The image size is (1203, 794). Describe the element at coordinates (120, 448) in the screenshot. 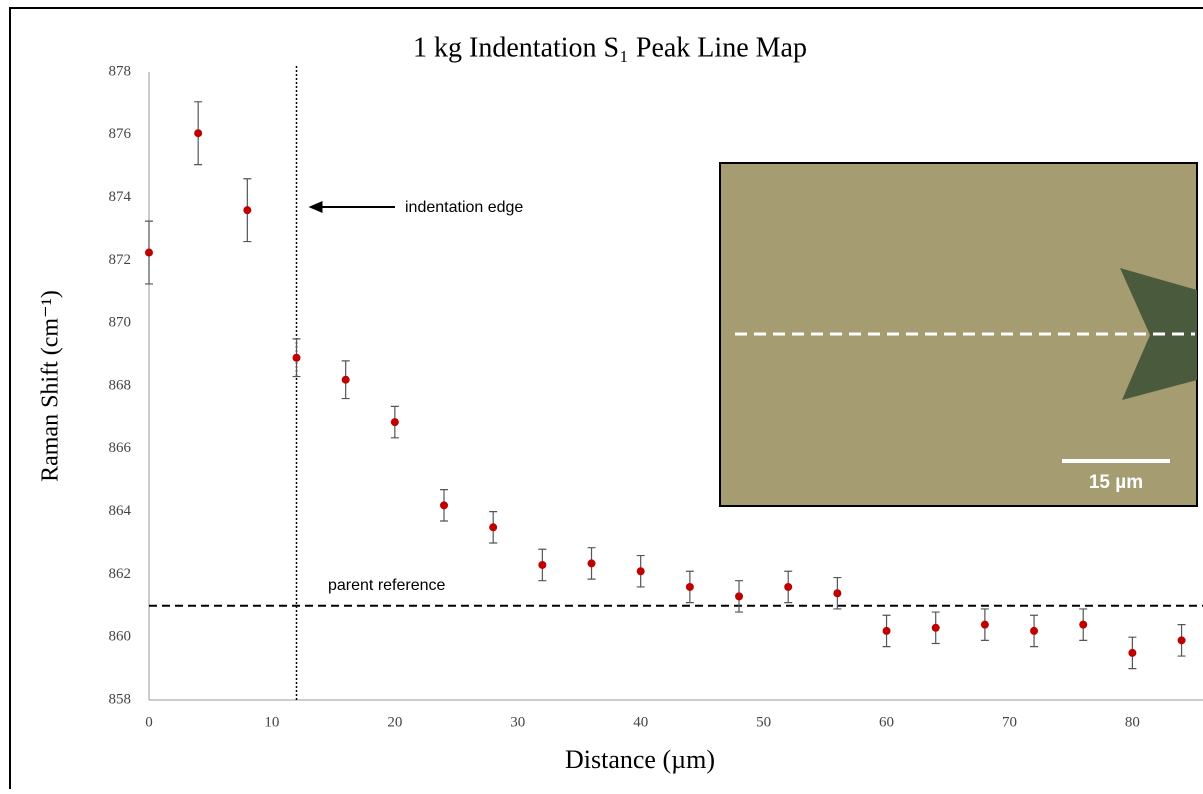

I see `y-tick-label: 866` at that location.